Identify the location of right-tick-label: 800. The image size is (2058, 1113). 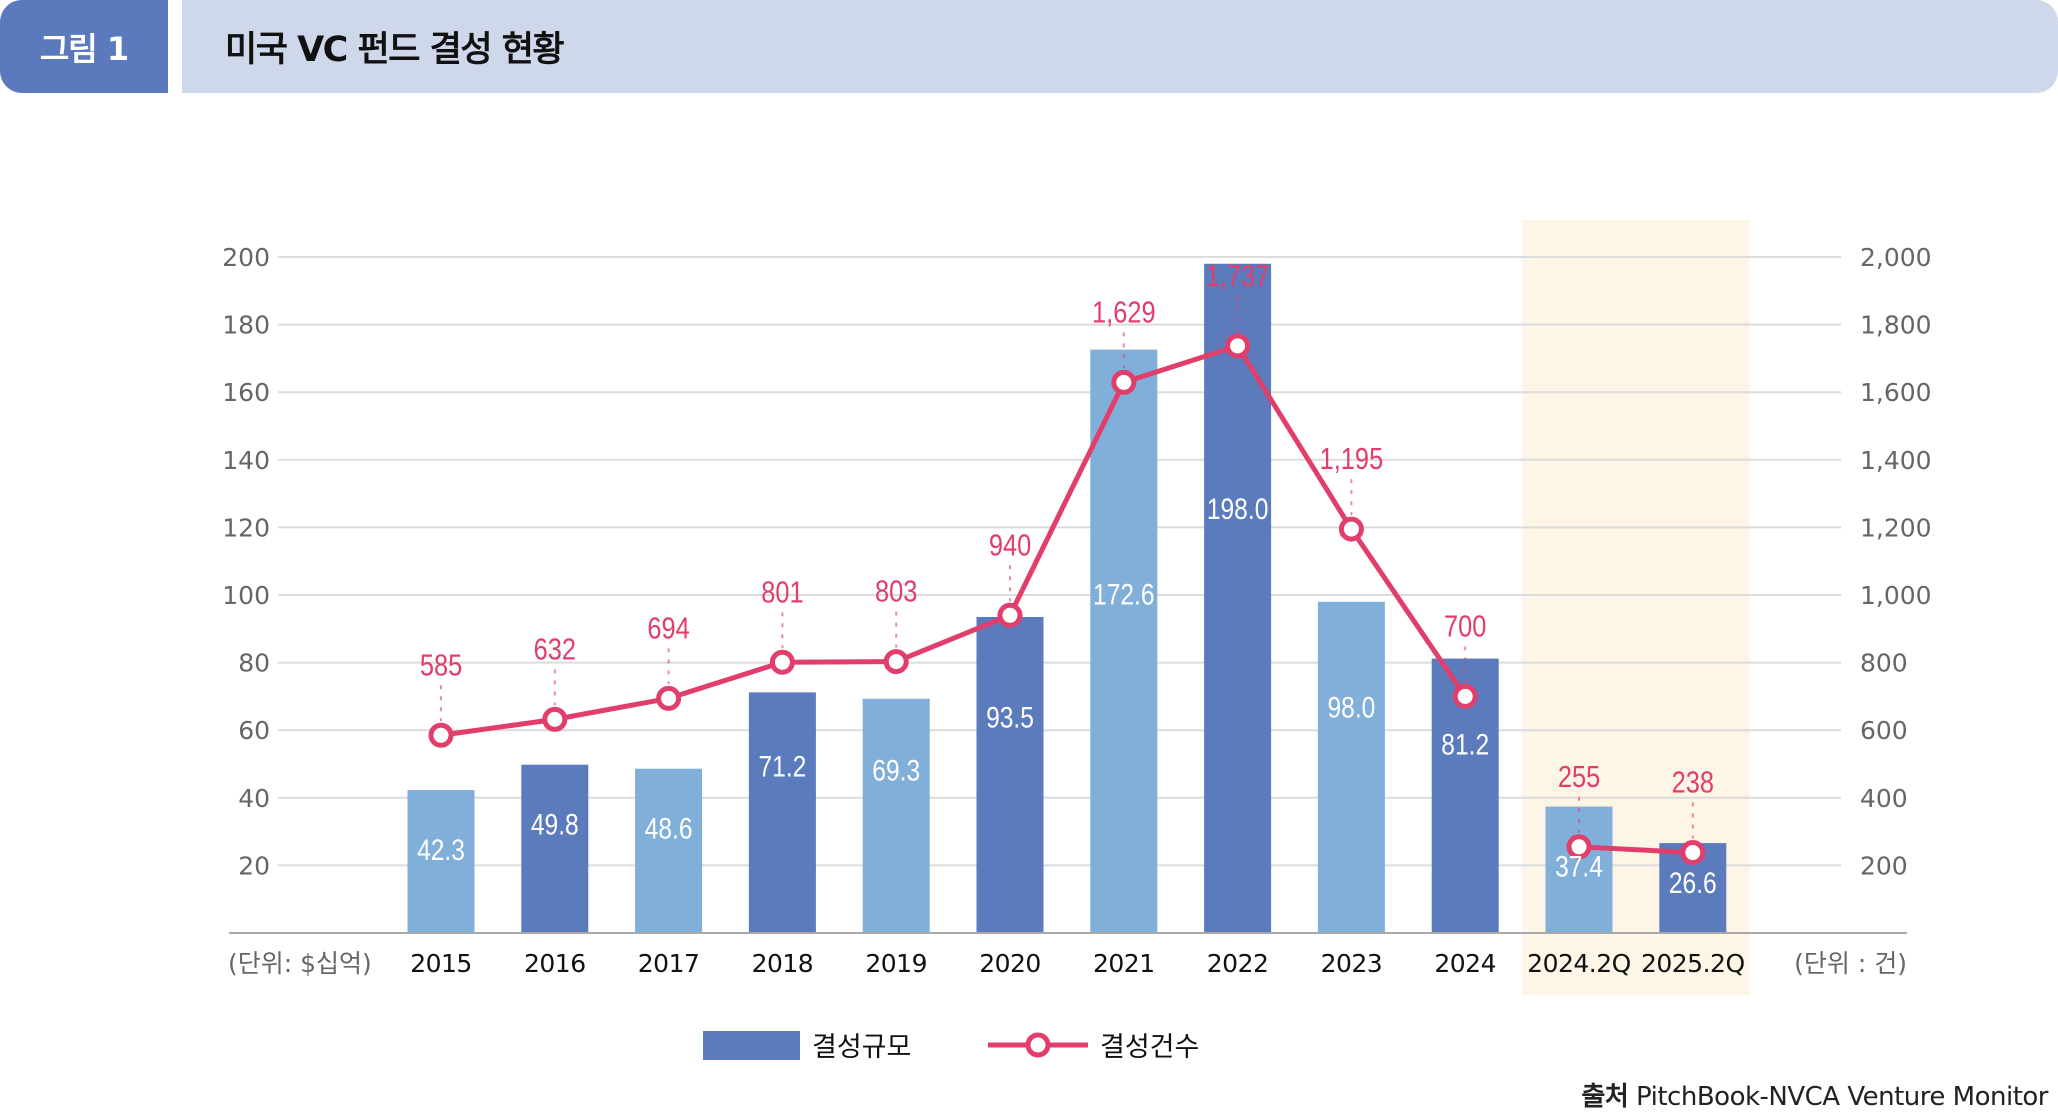
(1884, 663).